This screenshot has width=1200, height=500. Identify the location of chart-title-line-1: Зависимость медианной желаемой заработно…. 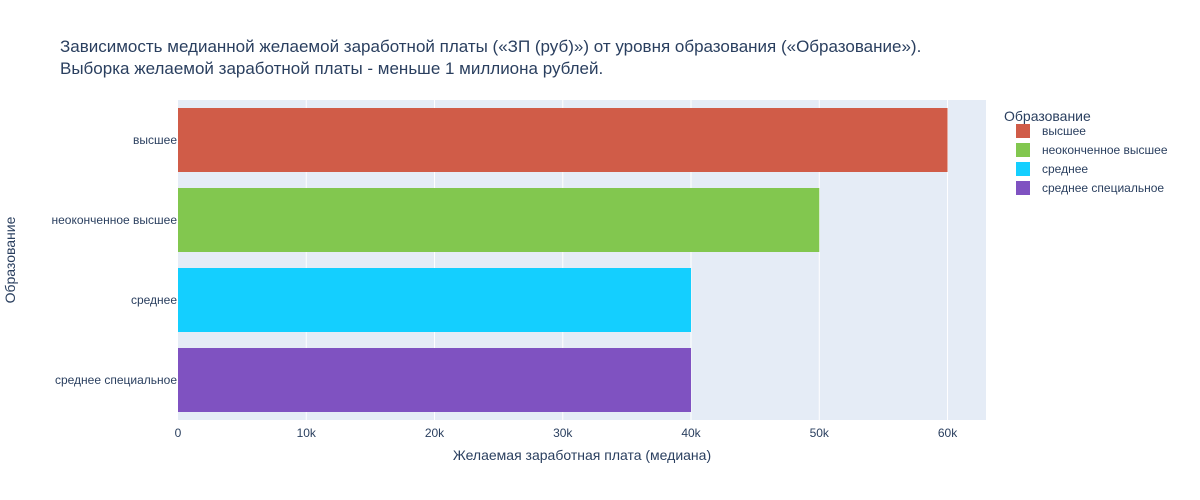
(490, 46).